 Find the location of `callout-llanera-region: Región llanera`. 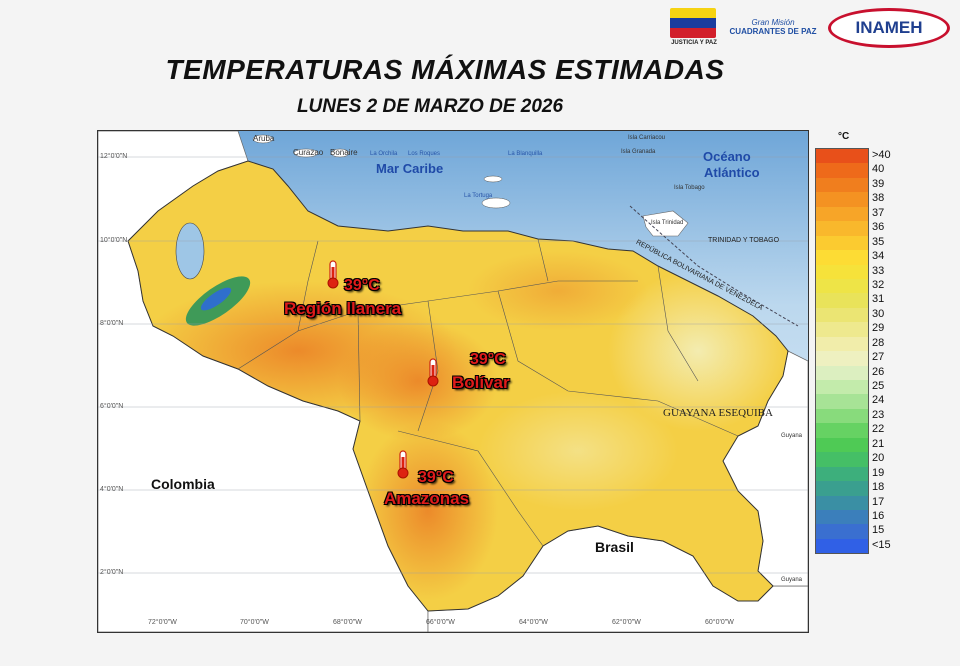

callout-llanera-region: Región llanera is located at coordinates (343, 308).